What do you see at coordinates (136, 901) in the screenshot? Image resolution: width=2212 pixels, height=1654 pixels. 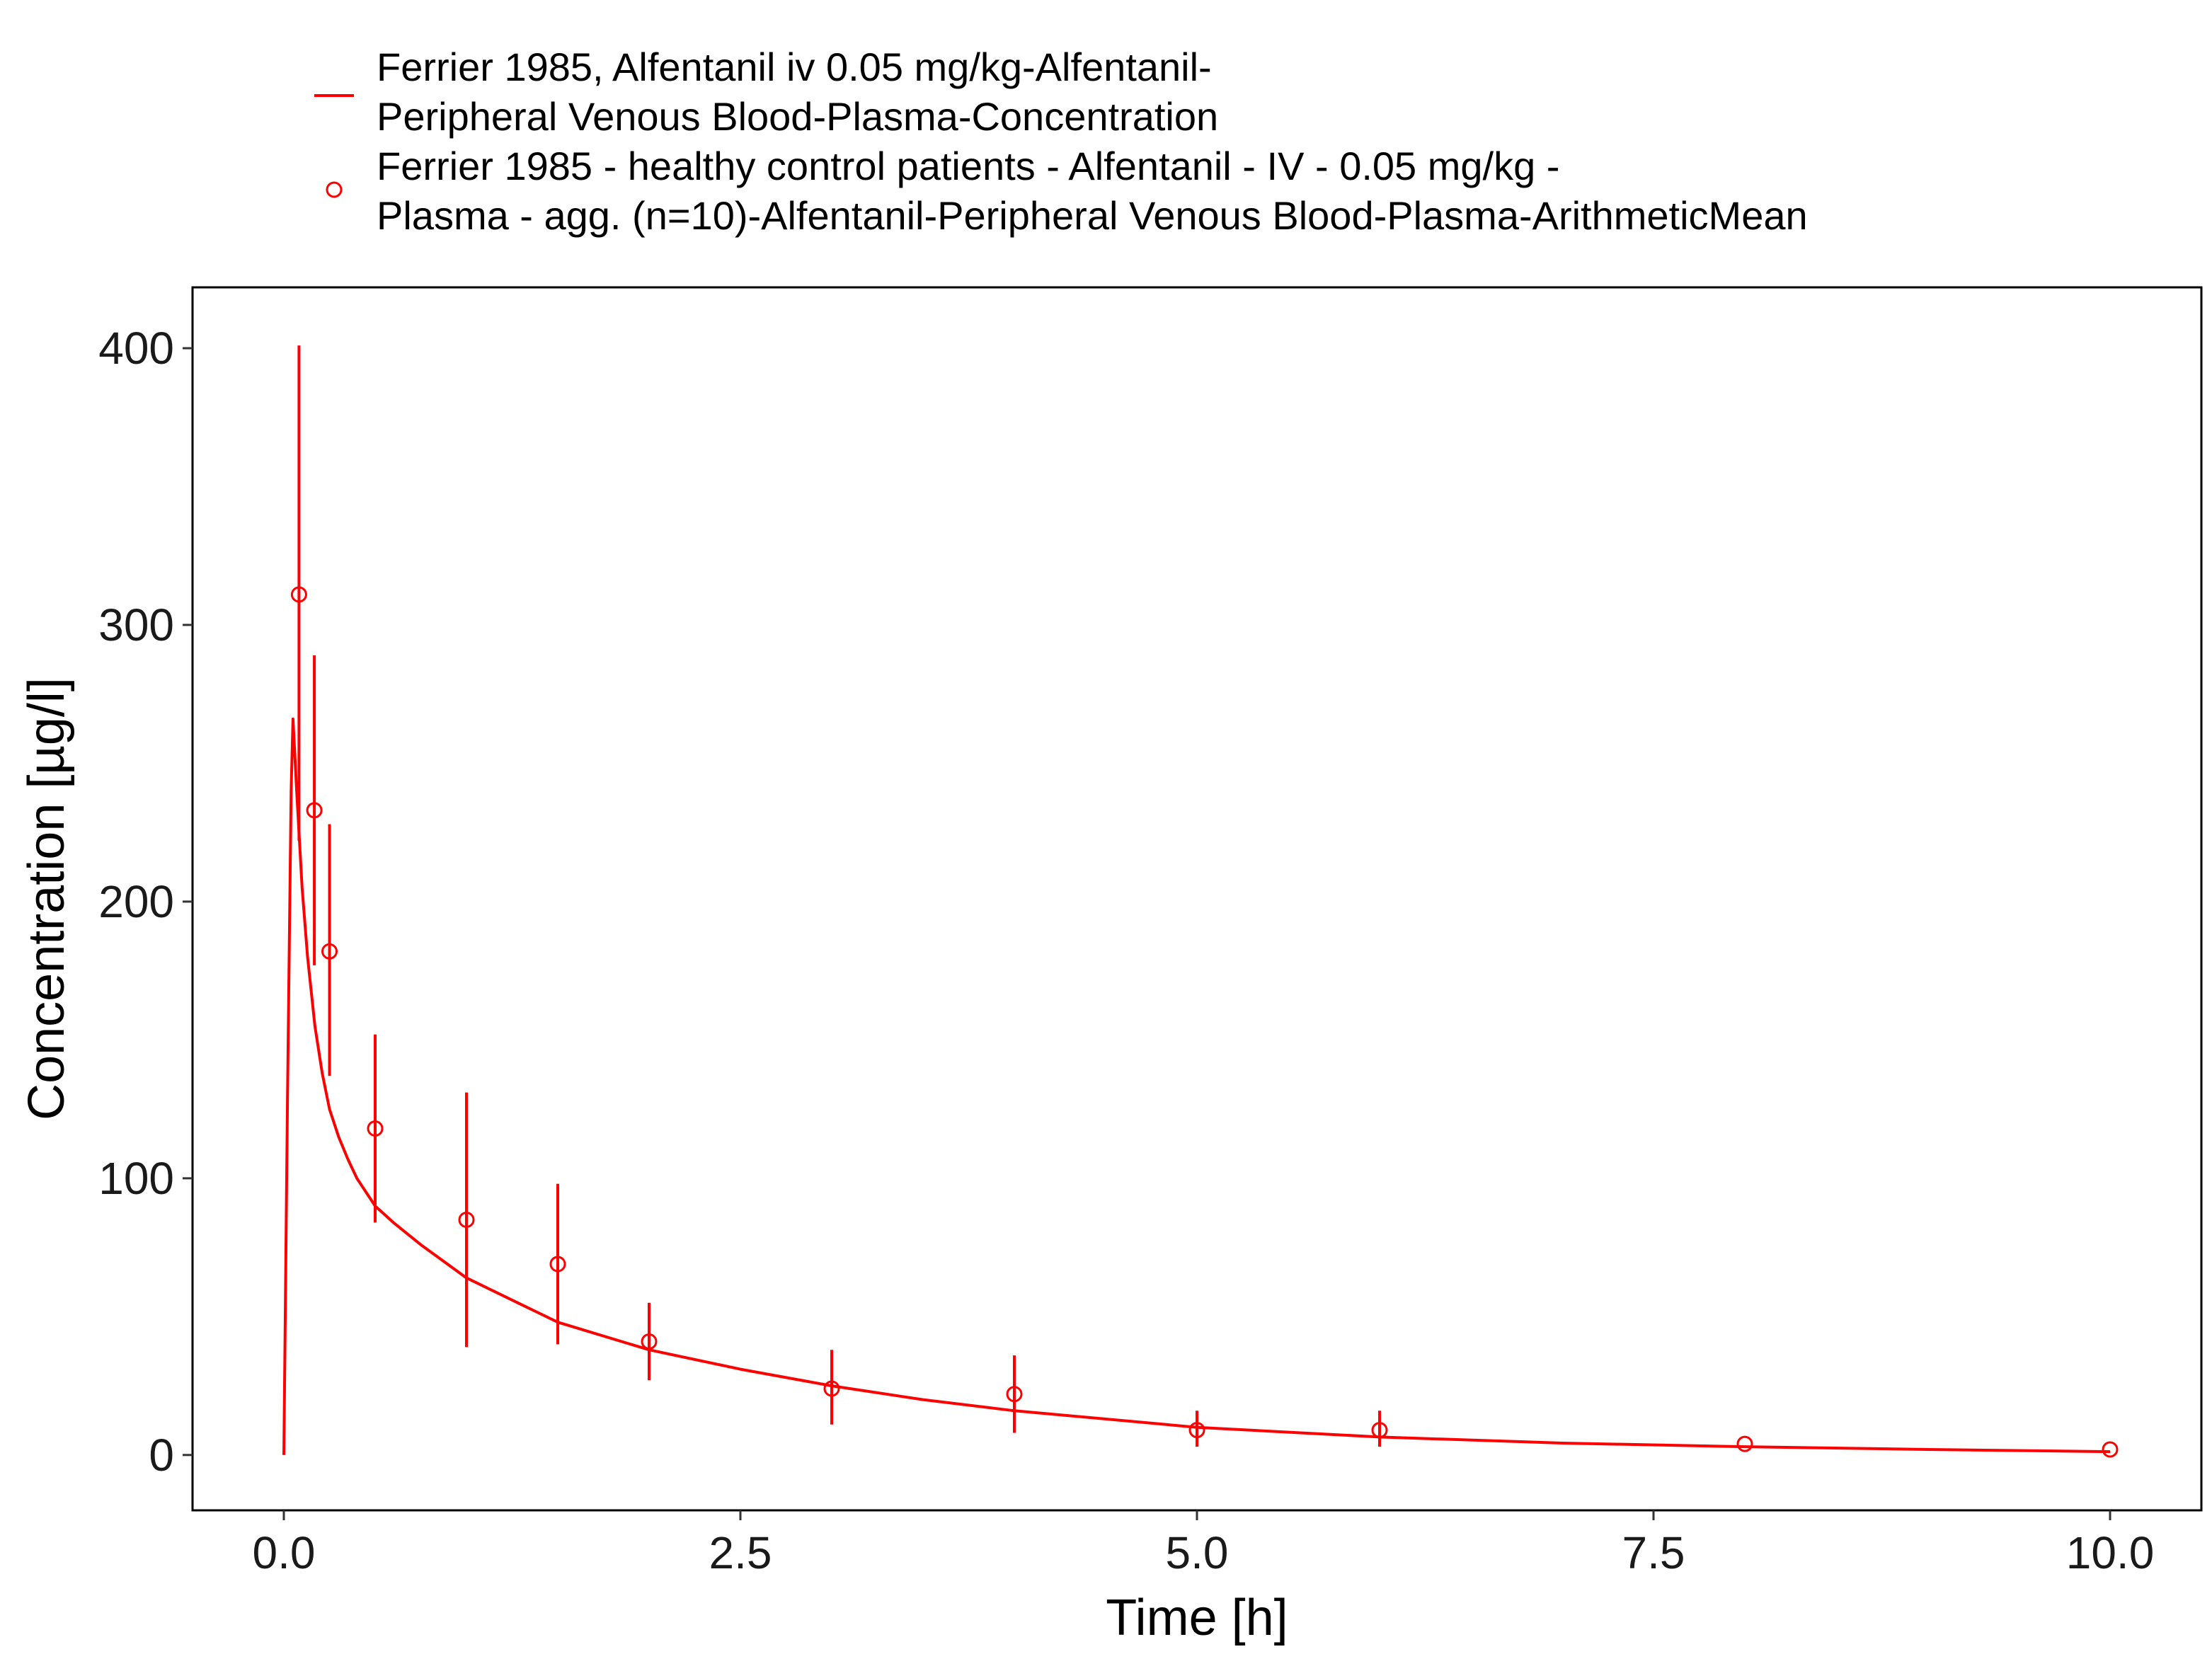 I see `y-tick-label: 200` at bounding box center [136, 901].